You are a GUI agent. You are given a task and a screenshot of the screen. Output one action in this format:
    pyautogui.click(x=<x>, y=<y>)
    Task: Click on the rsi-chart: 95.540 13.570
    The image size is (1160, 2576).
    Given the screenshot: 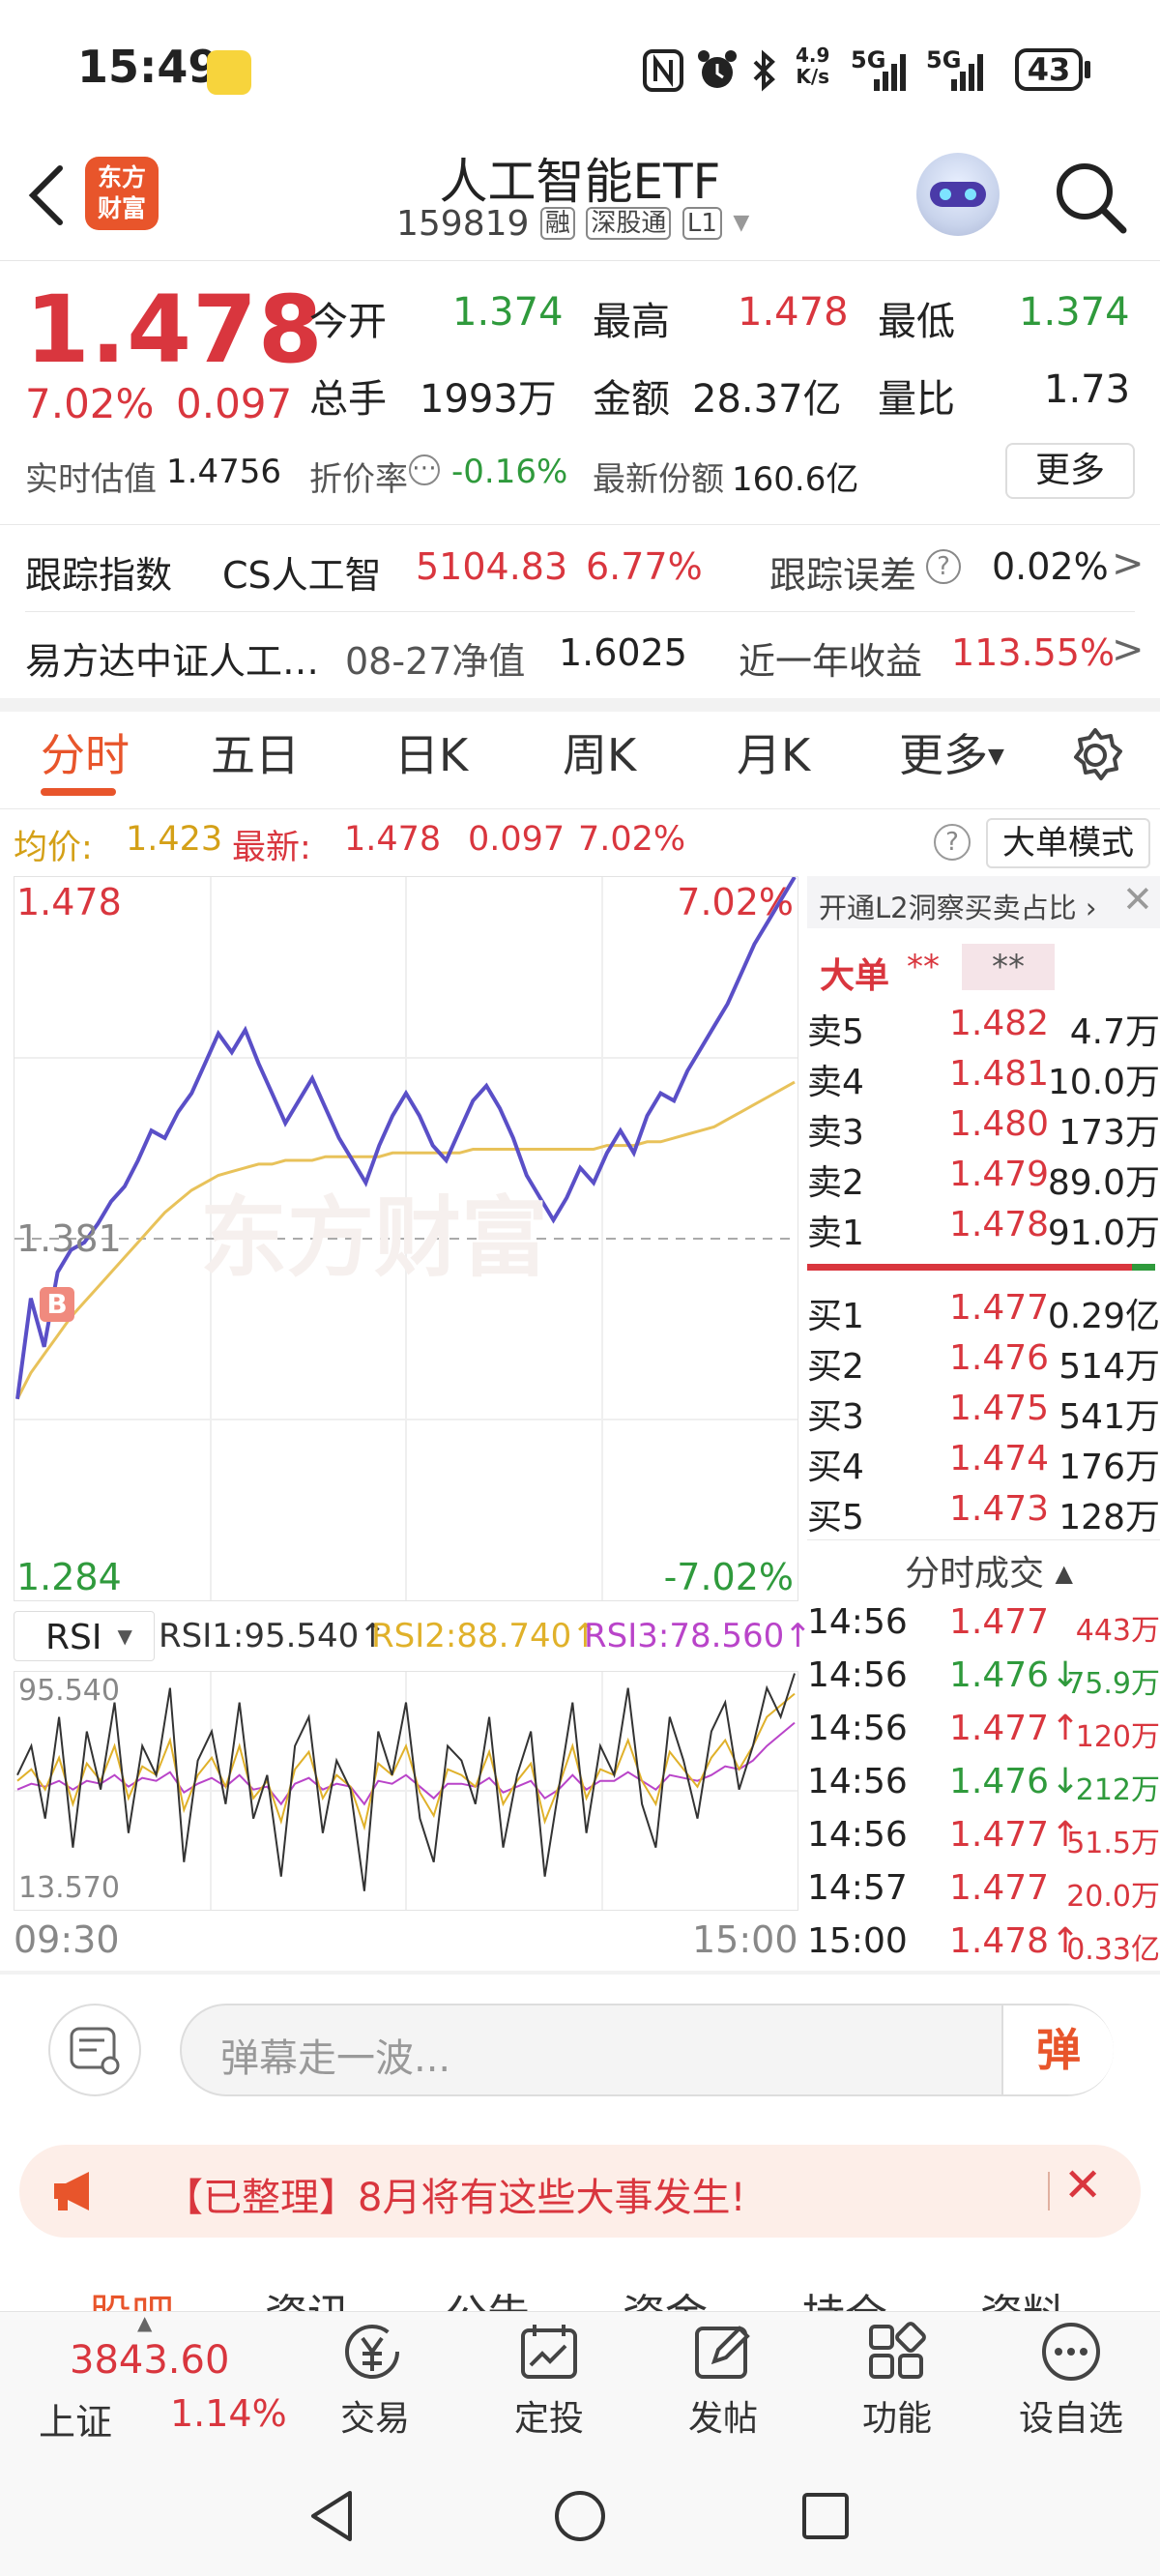 What is the action you would take?
    pyautogui.click(x=406, y=1791)
    